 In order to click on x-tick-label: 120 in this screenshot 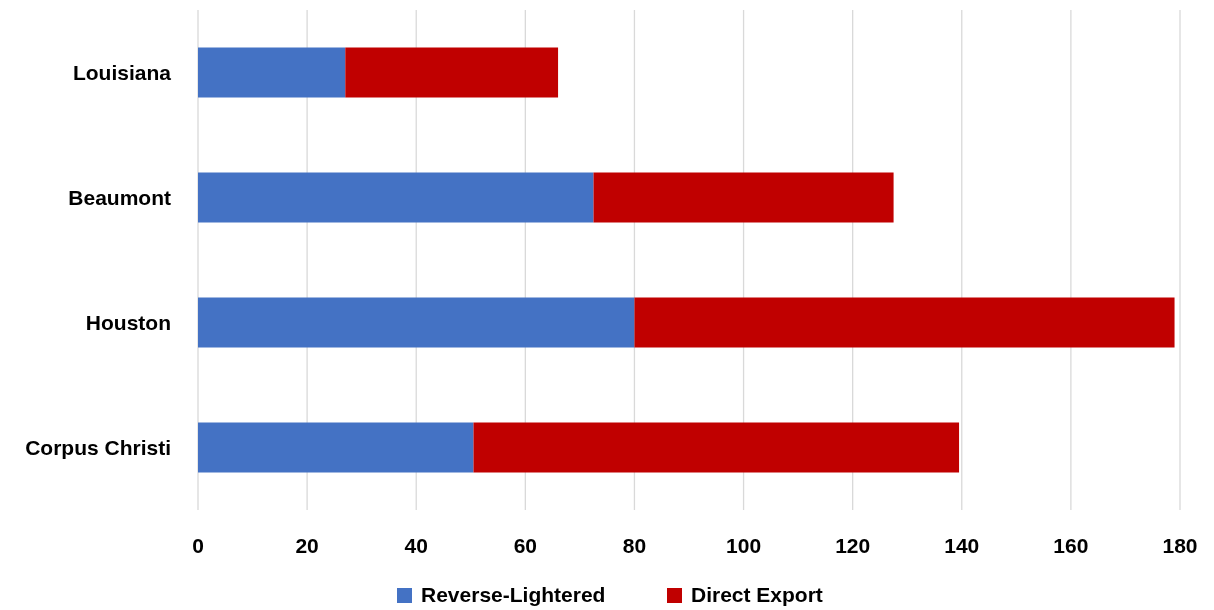, I will do `click(853, 545)`.